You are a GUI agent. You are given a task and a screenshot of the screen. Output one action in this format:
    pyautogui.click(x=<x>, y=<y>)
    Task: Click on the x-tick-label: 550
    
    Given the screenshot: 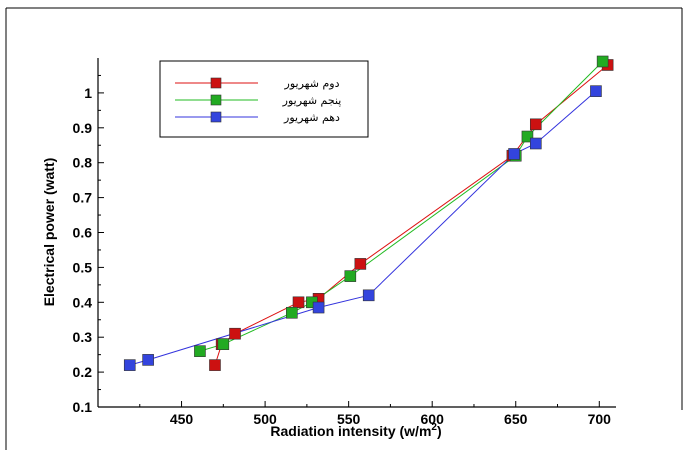 What is the action you would take?
    pyautogui.click(x=349, y=419)
    